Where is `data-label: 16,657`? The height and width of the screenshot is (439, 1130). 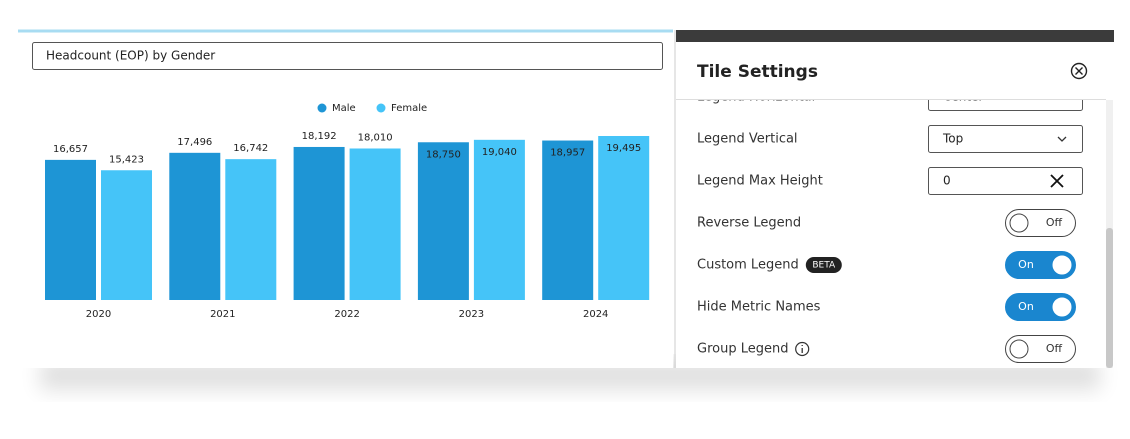
data-label: 16,657 is located at coordinates (70, 149).